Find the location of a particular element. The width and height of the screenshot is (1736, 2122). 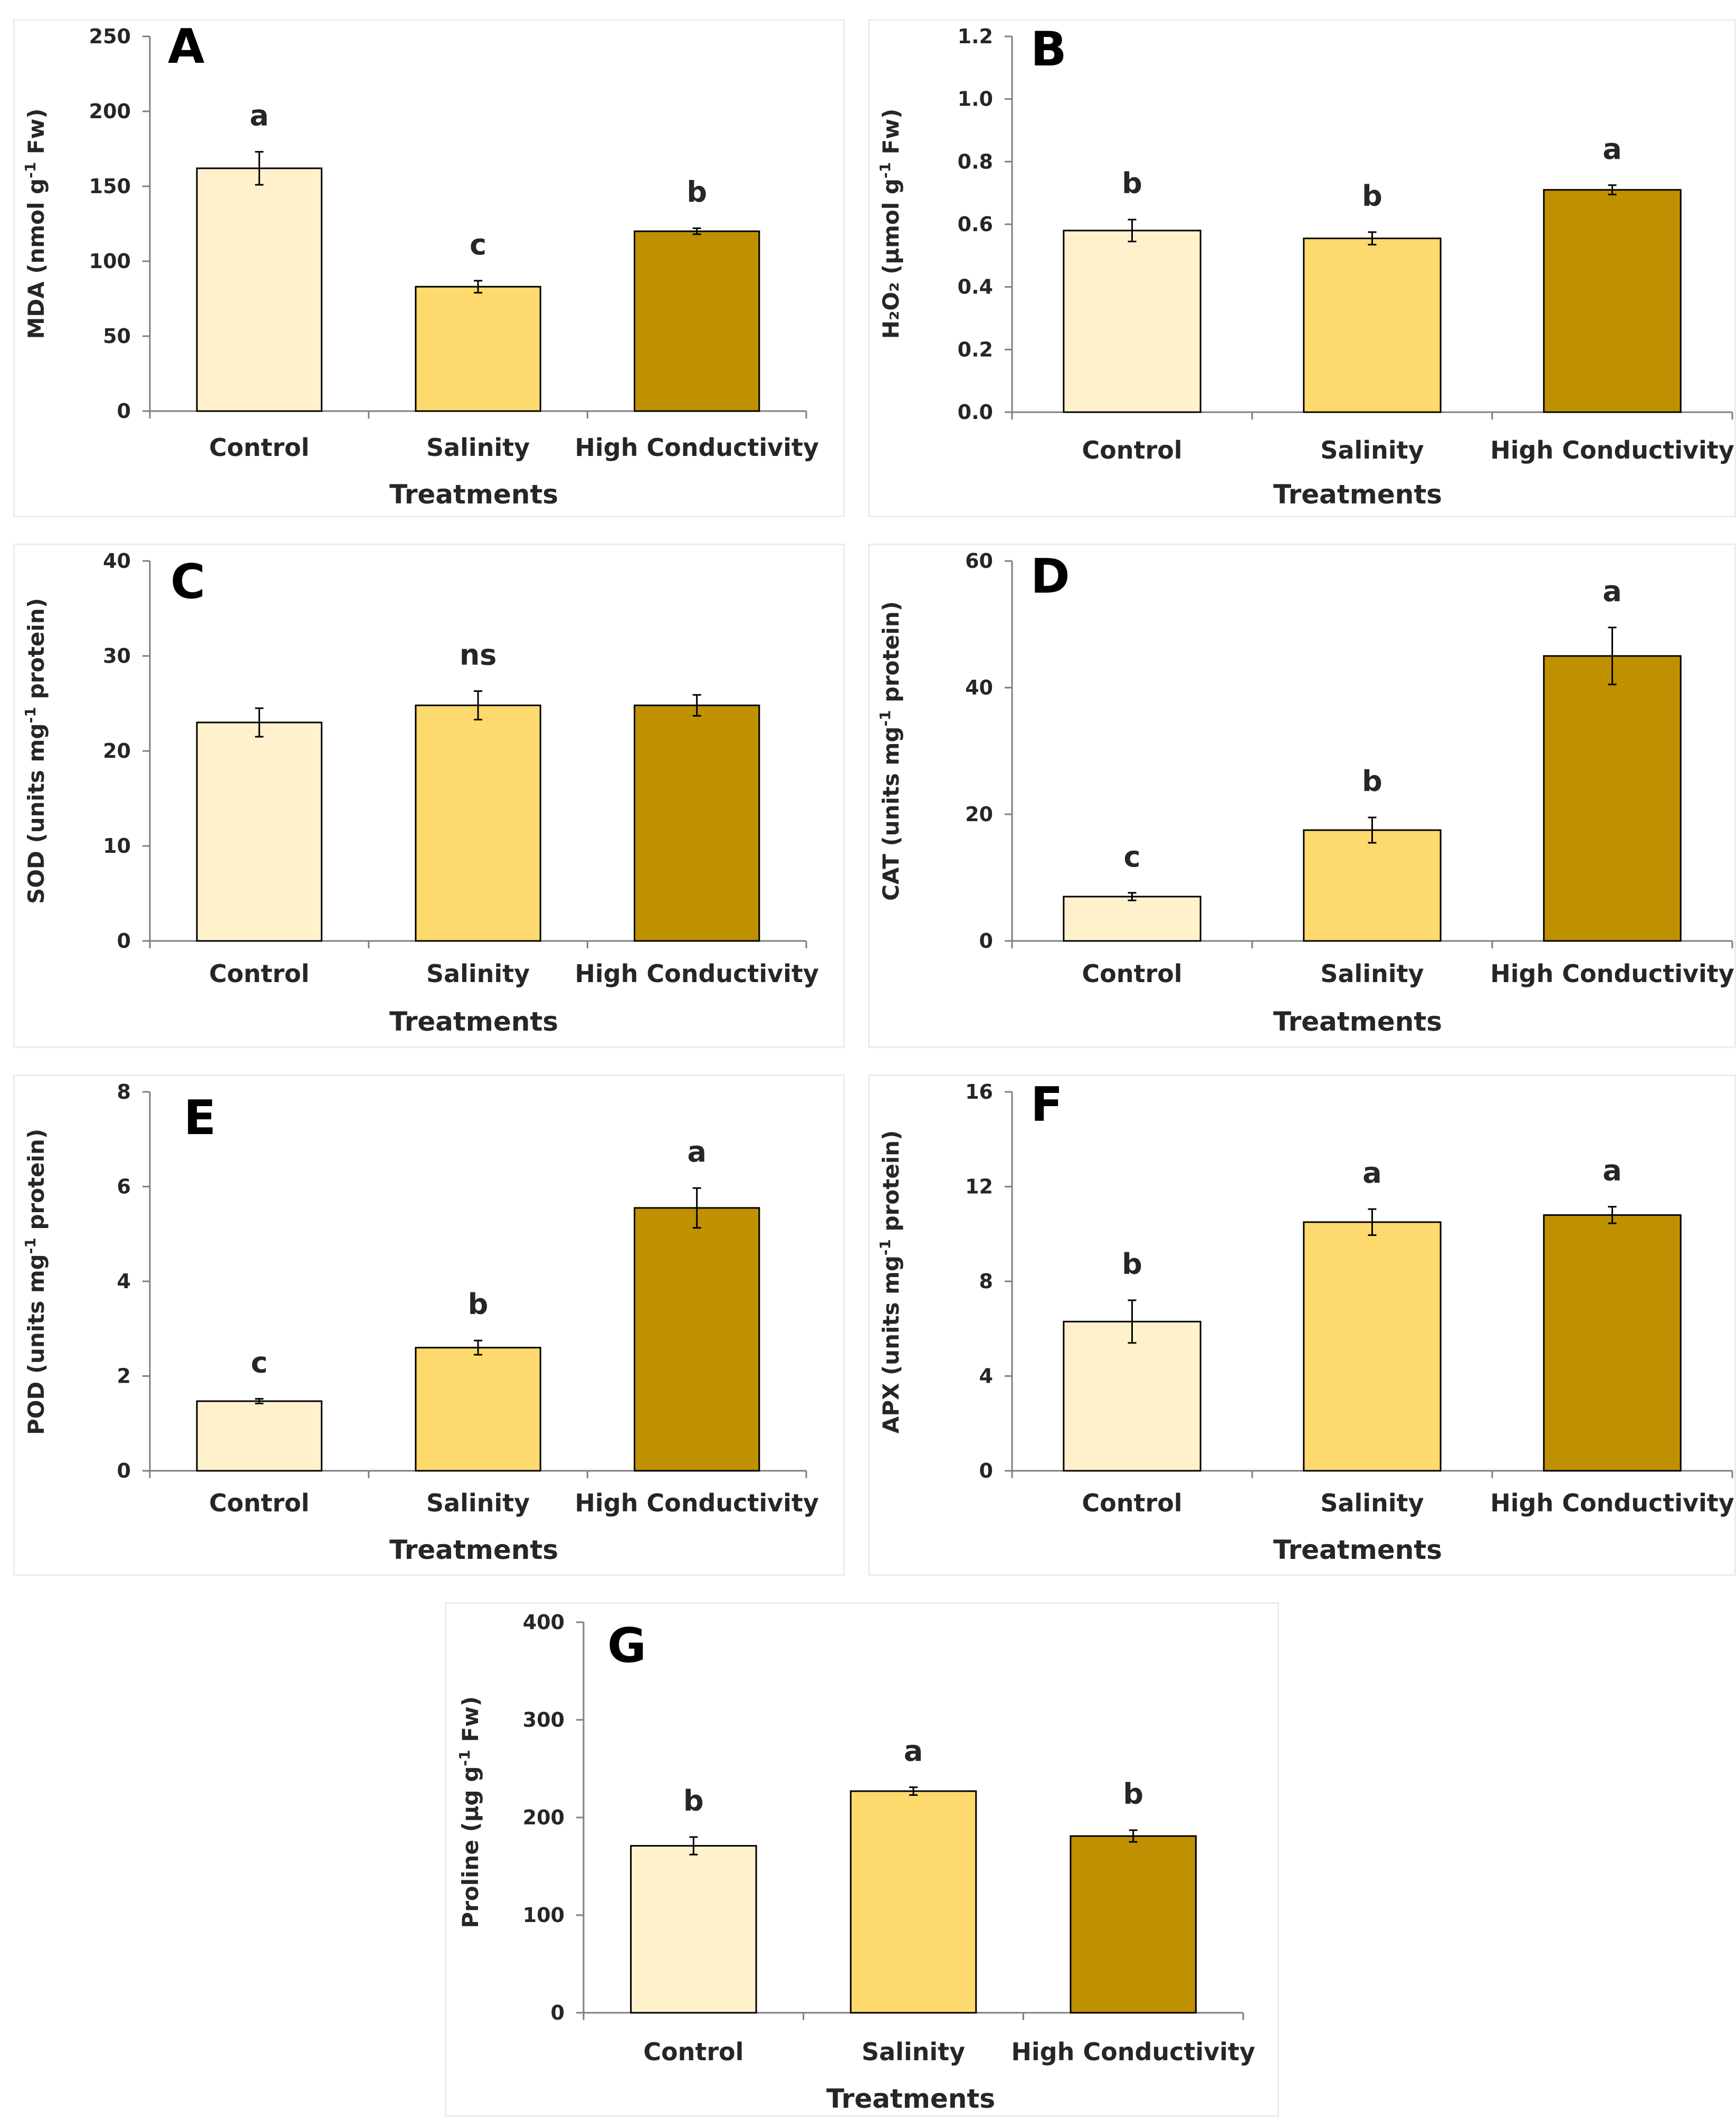

y-axis-title: CAT (units mg-1 protein) is located at coordinates (890, 751).